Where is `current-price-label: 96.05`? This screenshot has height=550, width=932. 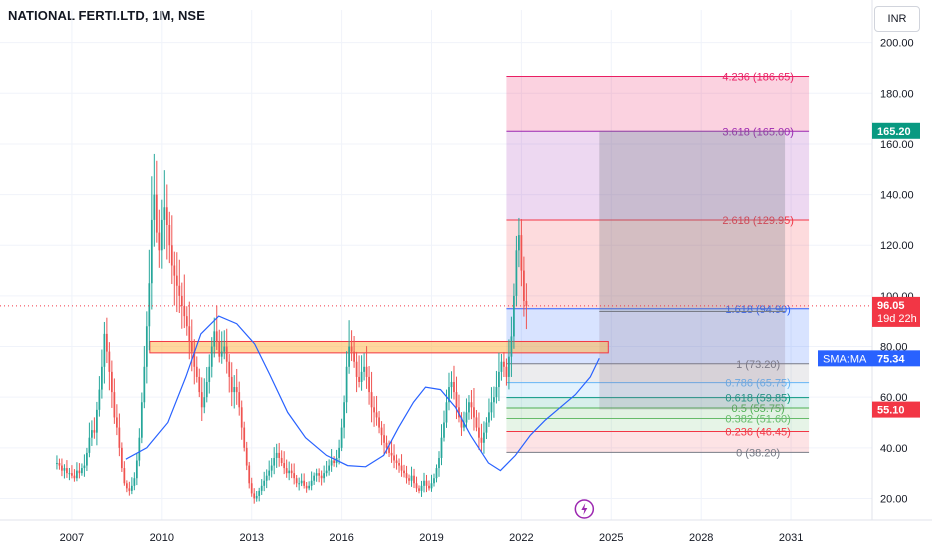 current-price-label: 96.05 is located at coordinates (891, 306).